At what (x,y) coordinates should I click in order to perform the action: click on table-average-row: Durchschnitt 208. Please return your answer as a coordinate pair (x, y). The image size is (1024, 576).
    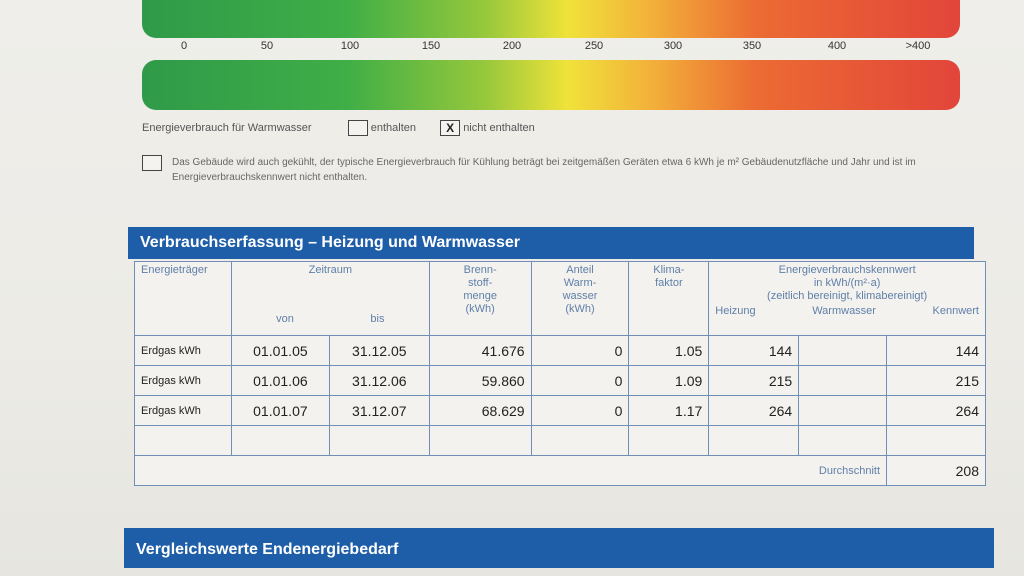
    Looking at the image, I should click on (559, 470).